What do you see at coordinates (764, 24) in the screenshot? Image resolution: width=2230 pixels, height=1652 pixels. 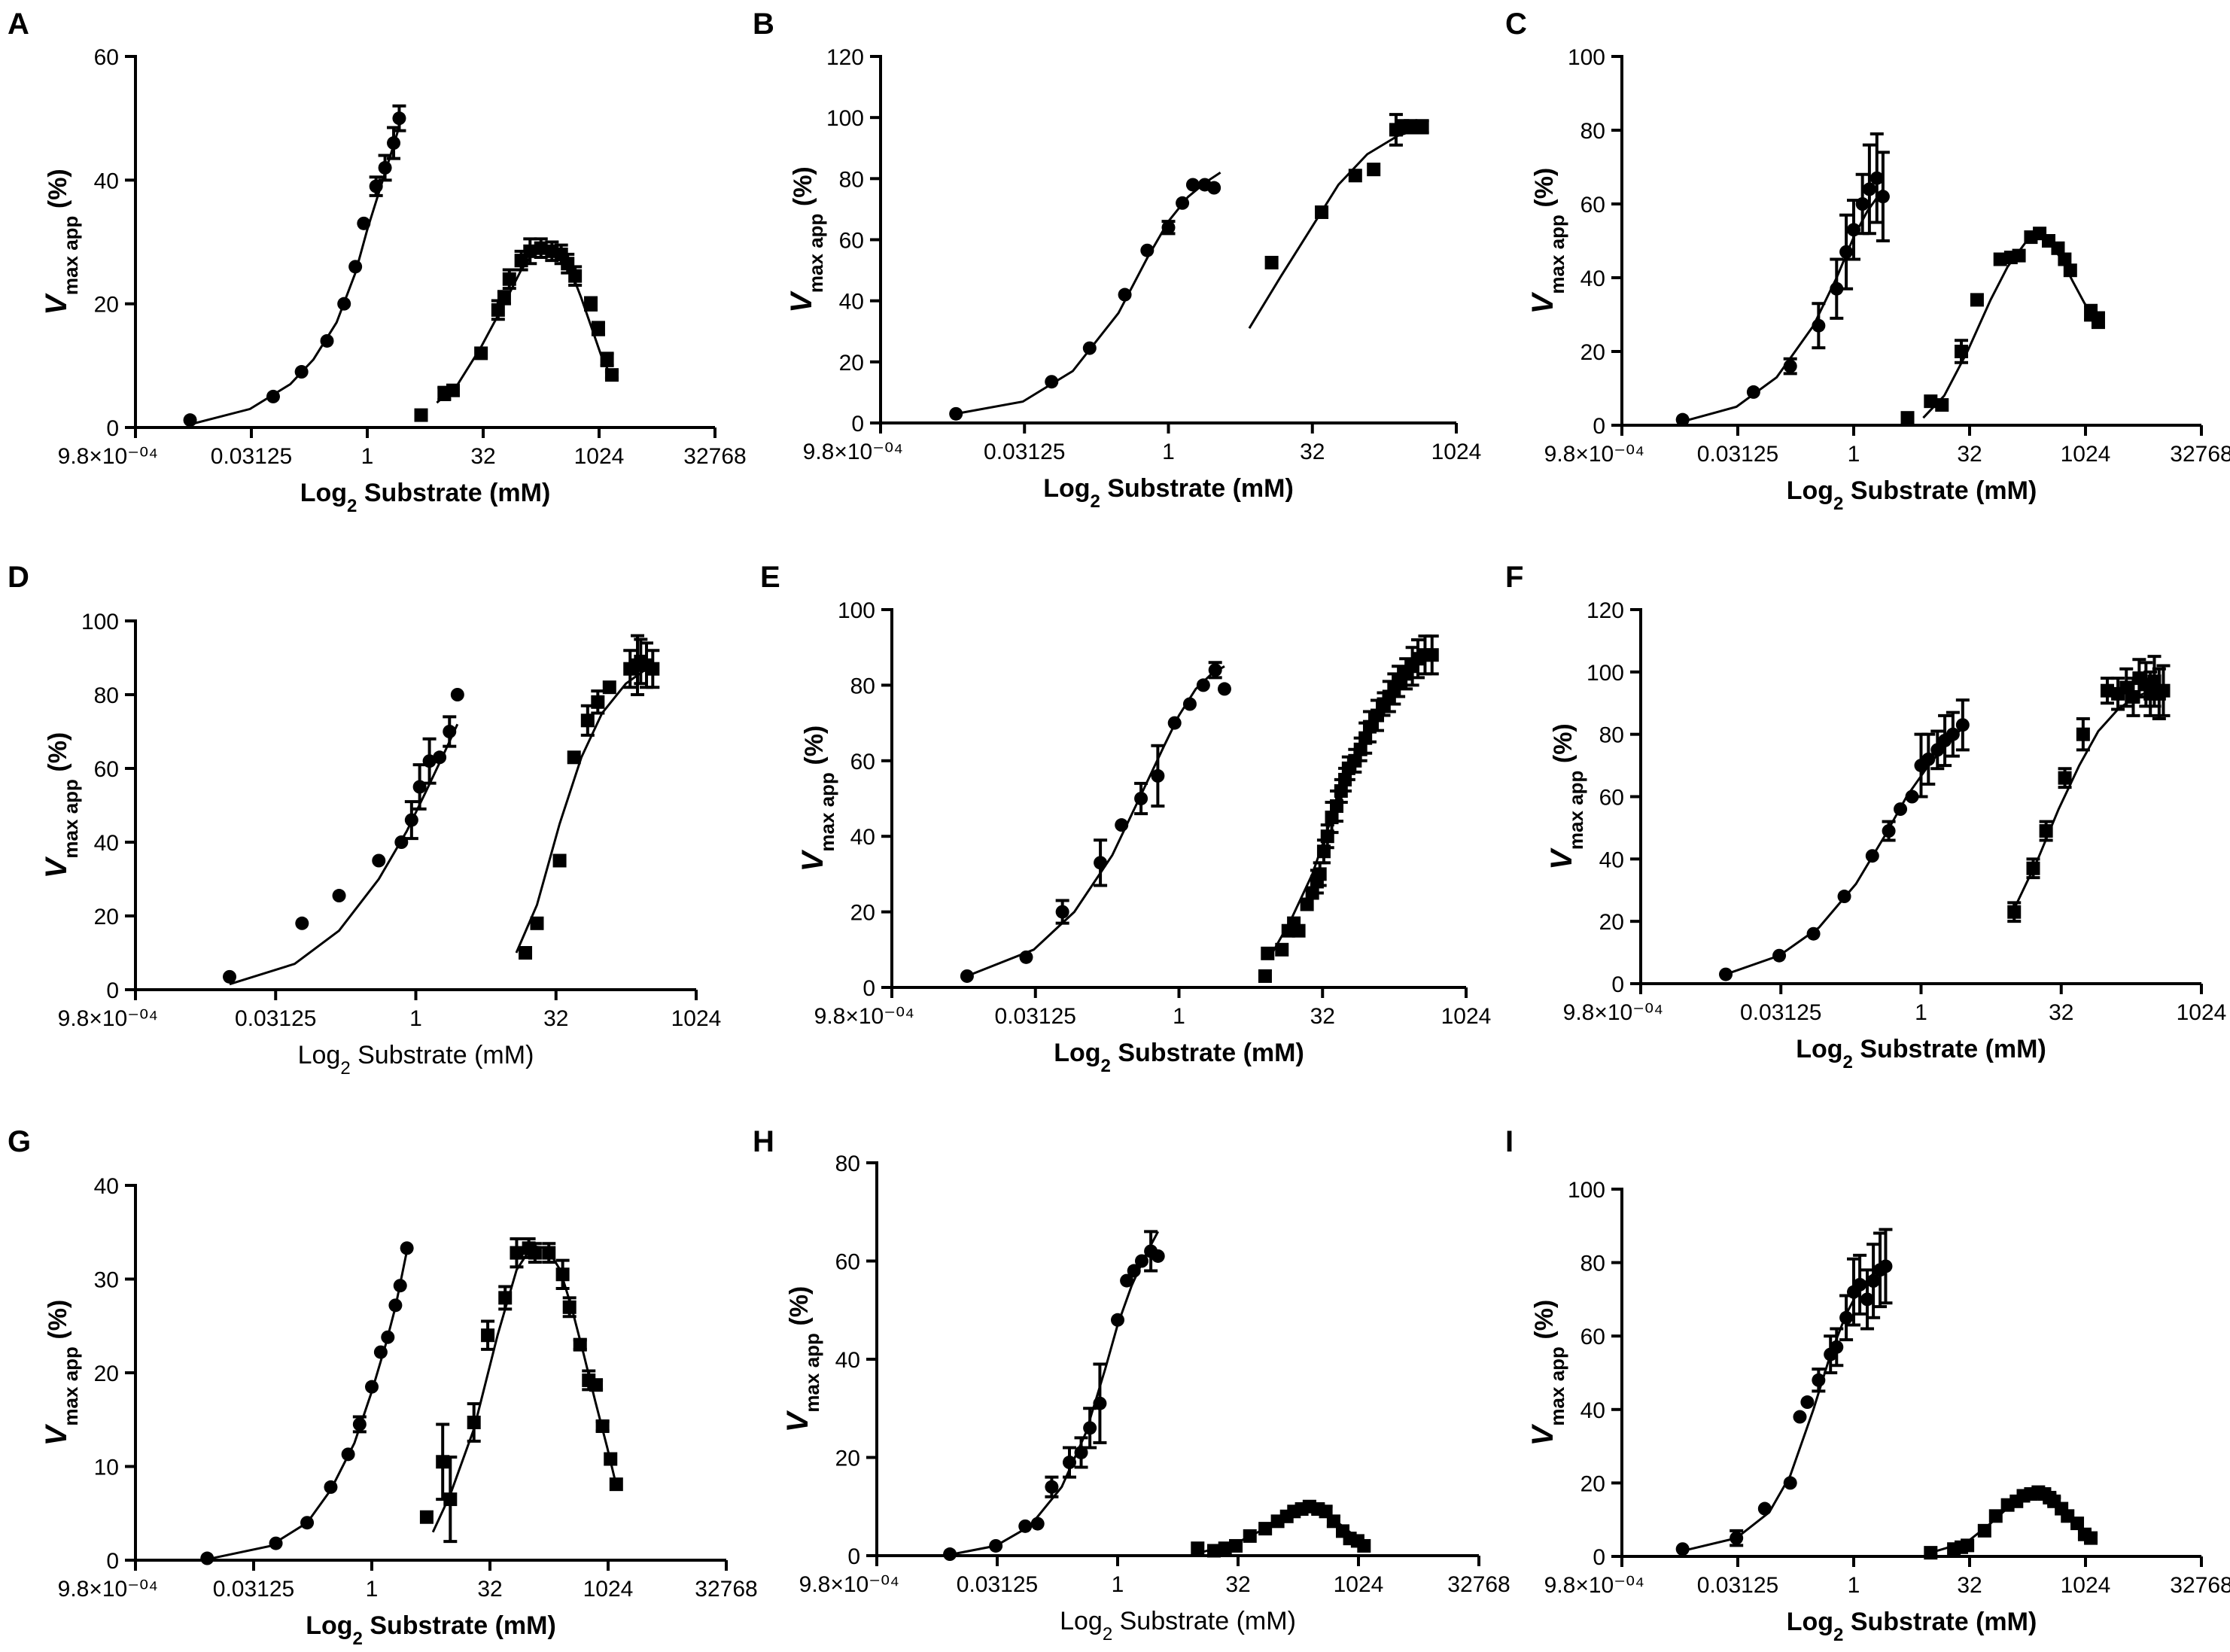 I see `panel-letter: B` at bounding box center [764, 24].